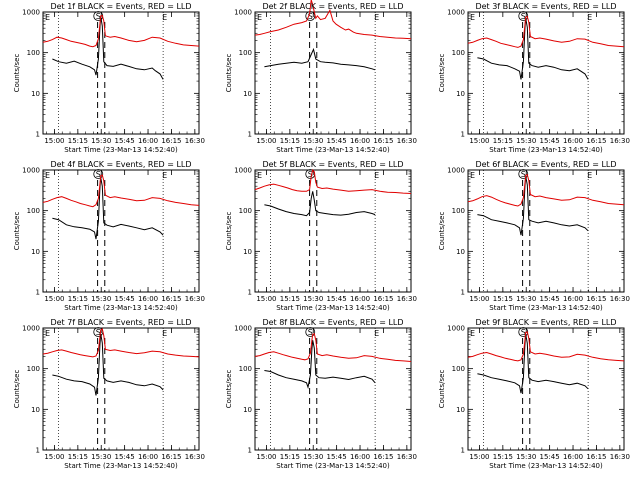 The image size is (640, 480). I want to click on panel-title: Det 1f BLACK = Events, RED = LLD, so click(120, 6).